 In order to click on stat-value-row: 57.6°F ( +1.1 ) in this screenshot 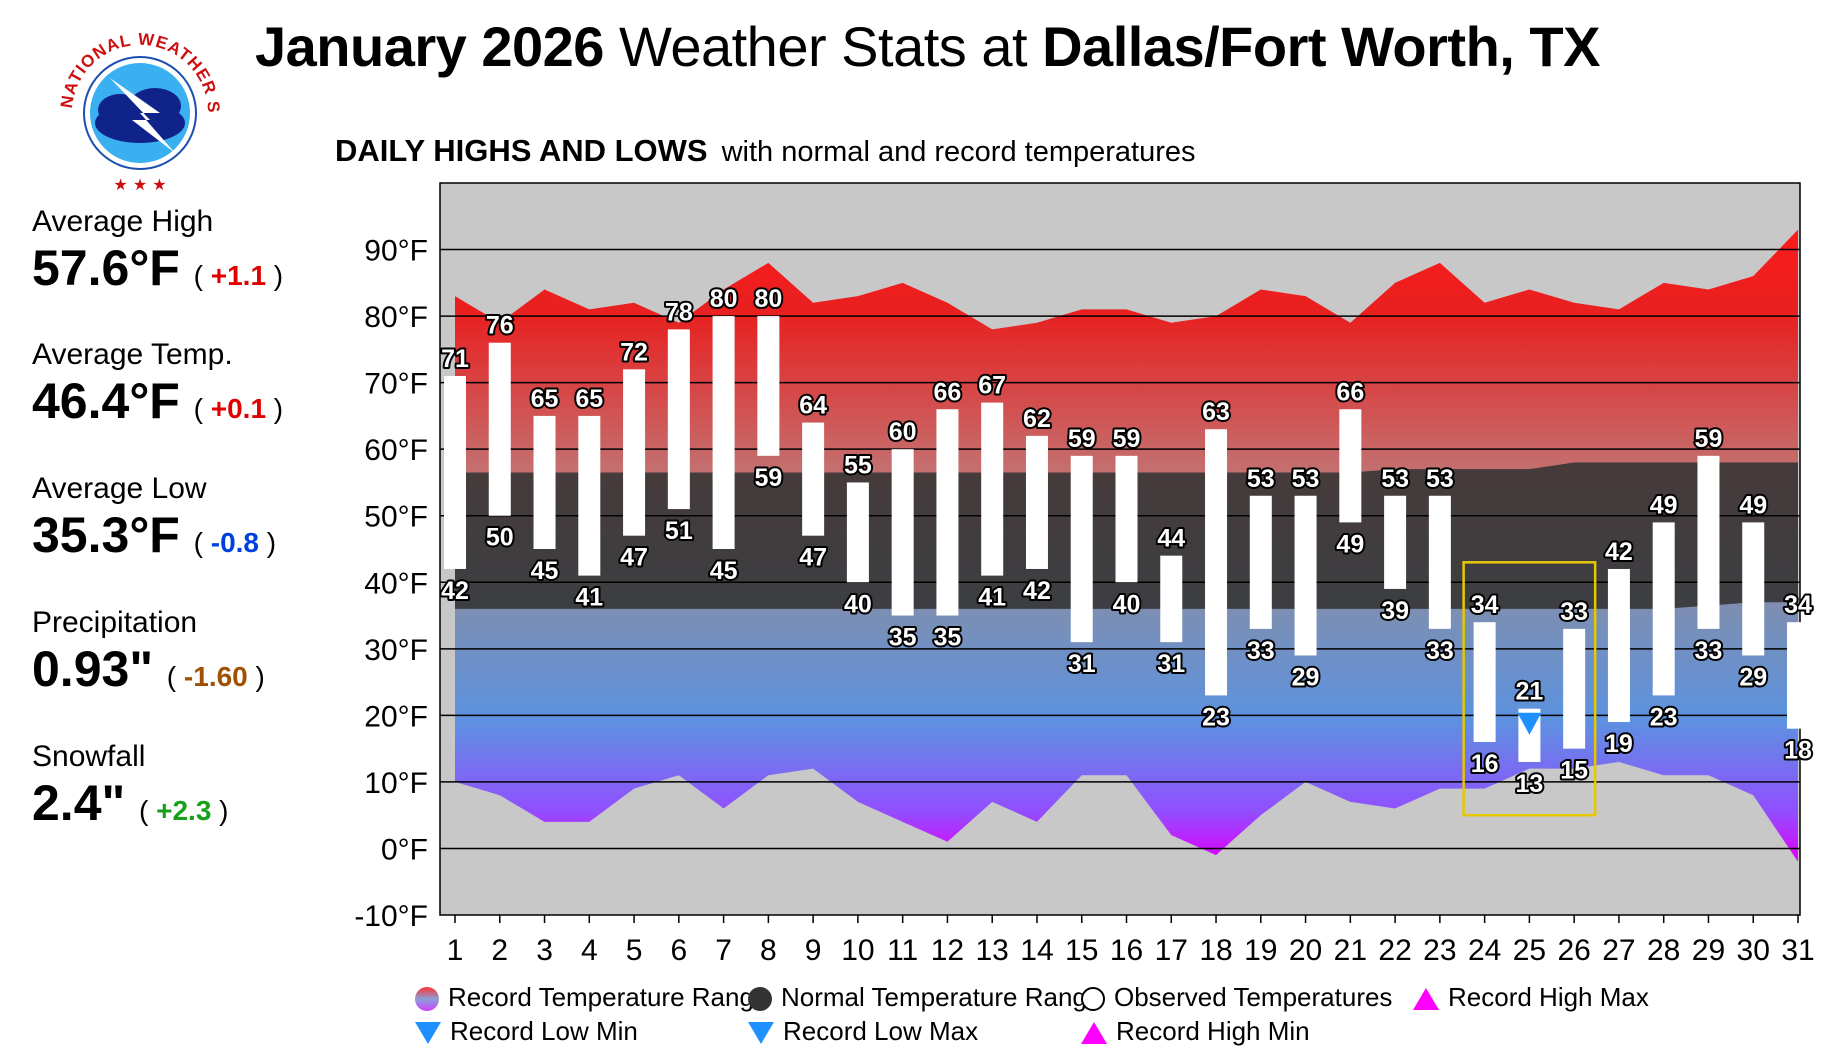, I will do `click(157, 268)`.